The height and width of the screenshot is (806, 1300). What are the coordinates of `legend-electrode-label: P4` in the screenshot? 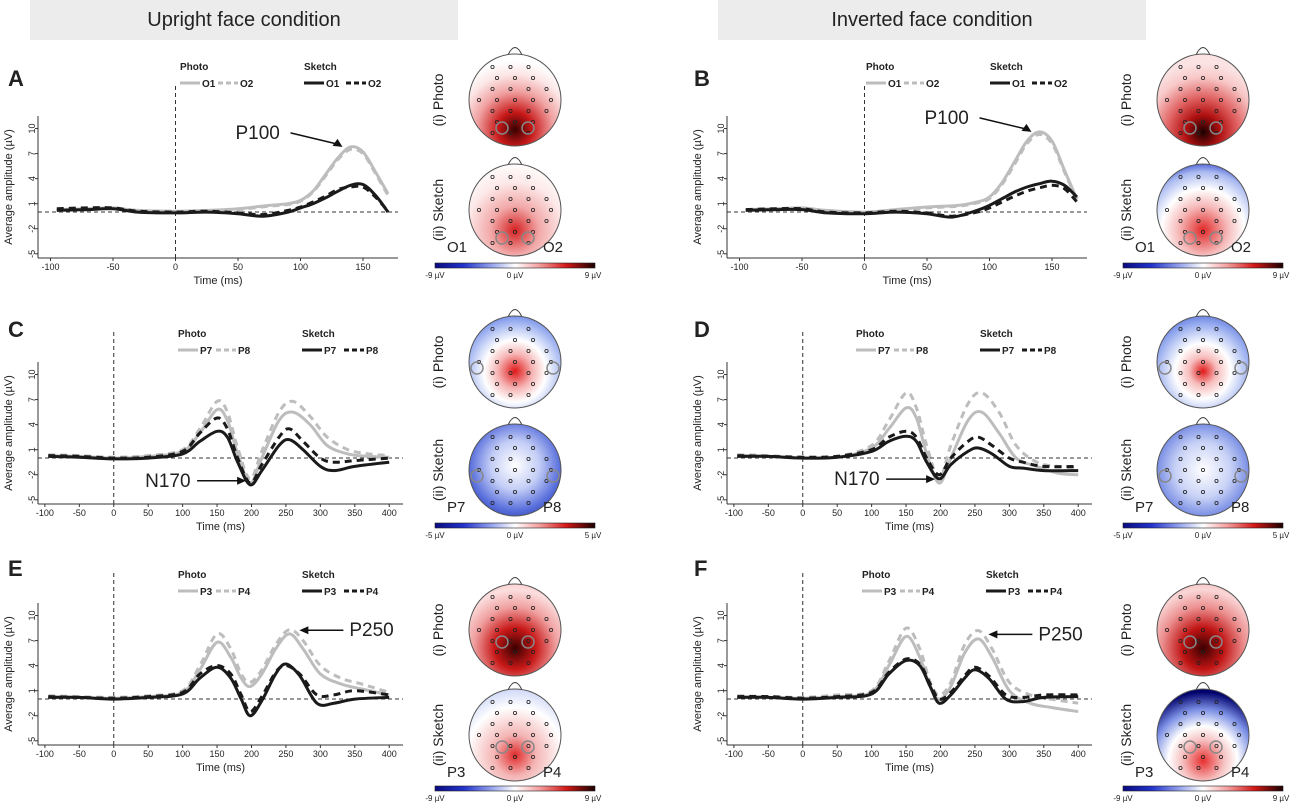 It's located at (928, 592).